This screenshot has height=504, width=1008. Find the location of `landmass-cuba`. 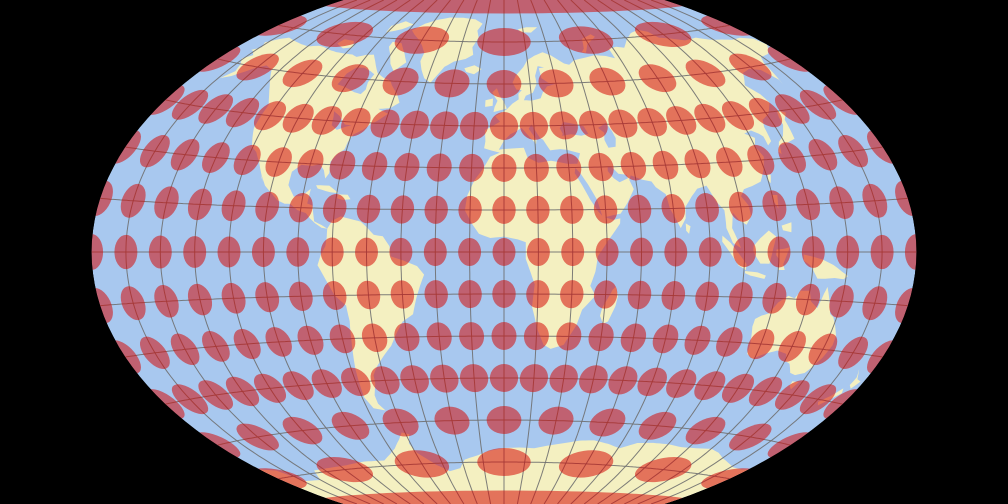

landmass-cuba is located at coordinates (327, 189).